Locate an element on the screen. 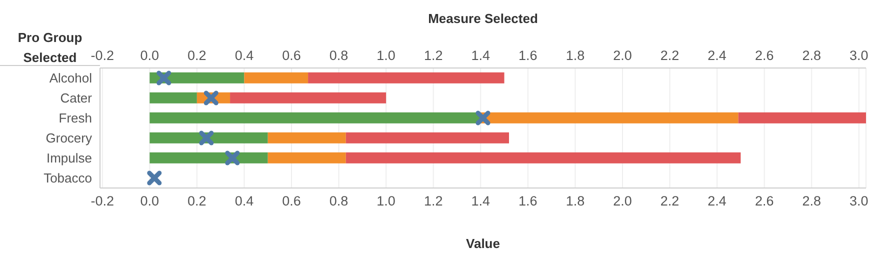  y-tick-label: Grocery is located at coordinates (69, 138).